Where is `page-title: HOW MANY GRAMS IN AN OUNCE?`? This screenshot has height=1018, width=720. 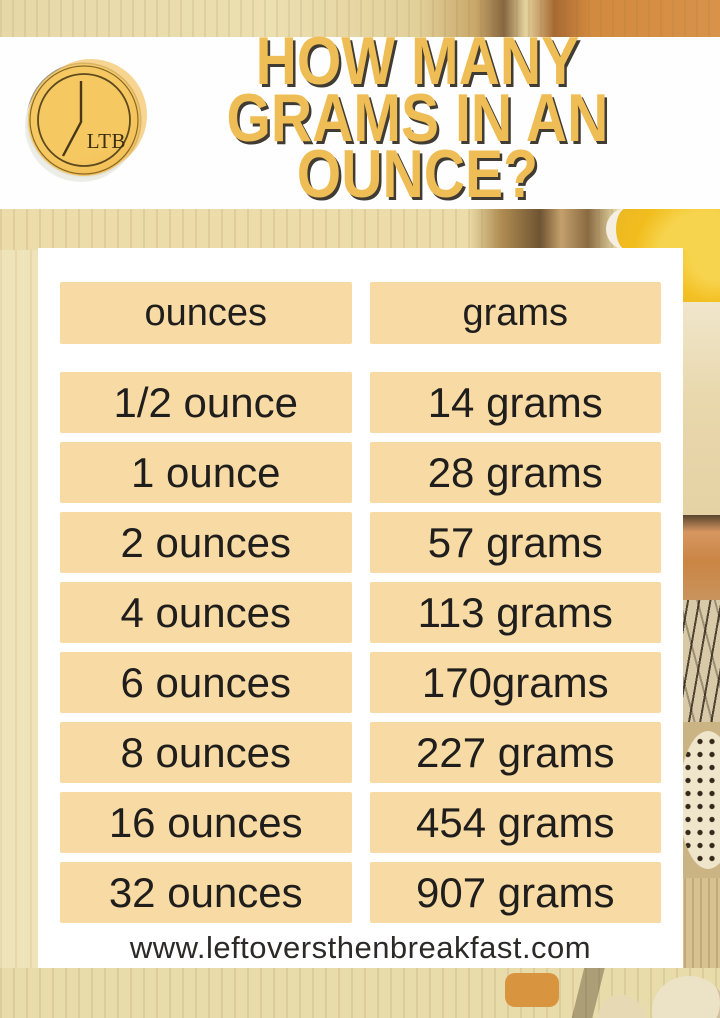
page-title: HOW MANY GRAMS IN AN OUNCE? is located at coordinates (429, 118).